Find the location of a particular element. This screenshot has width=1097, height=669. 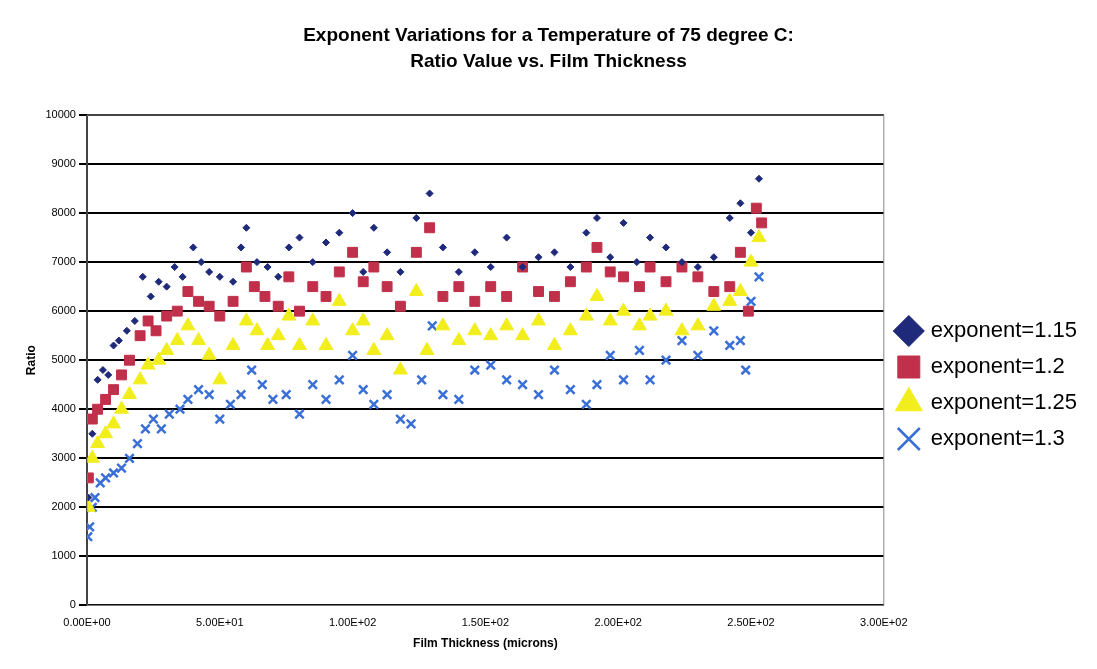

y-tick-label: 3000 is located at coordinates (63, 457).